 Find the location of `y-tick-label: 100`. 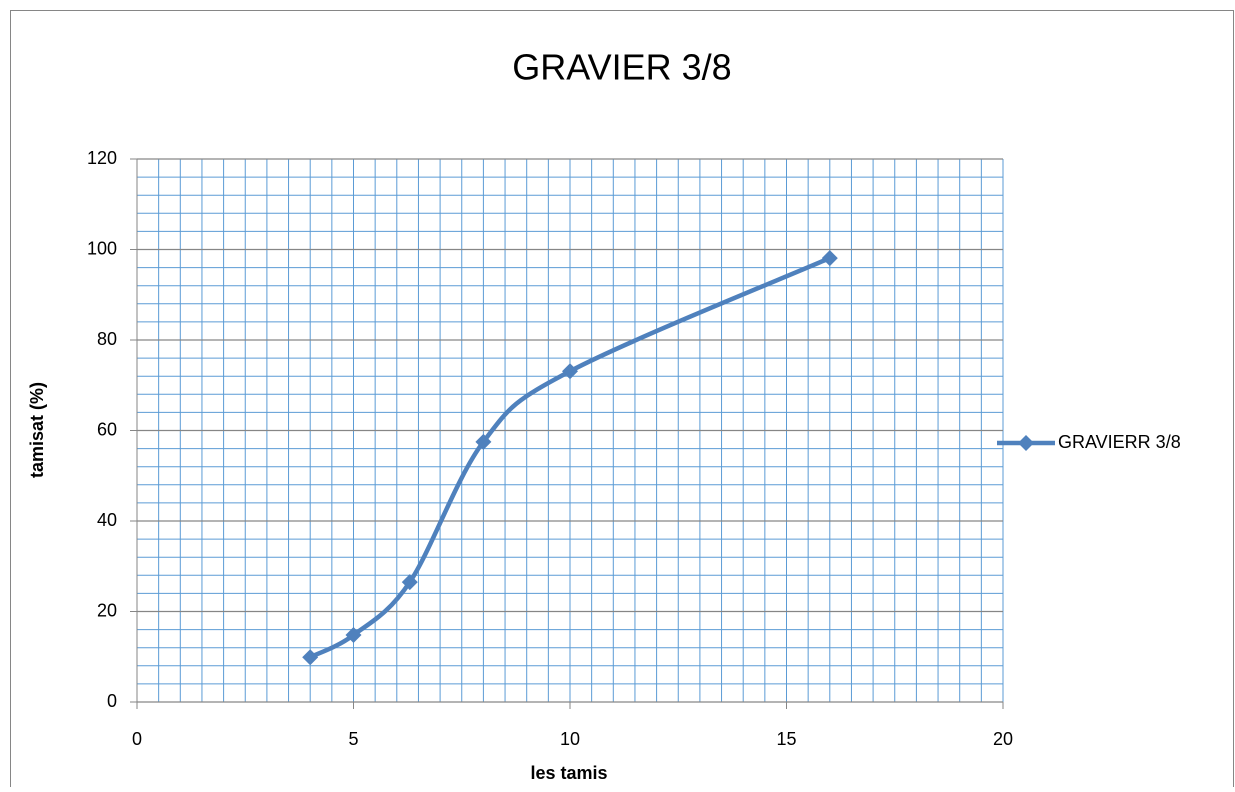

y-tick-label: 100 is located at coordinates (102, 248).